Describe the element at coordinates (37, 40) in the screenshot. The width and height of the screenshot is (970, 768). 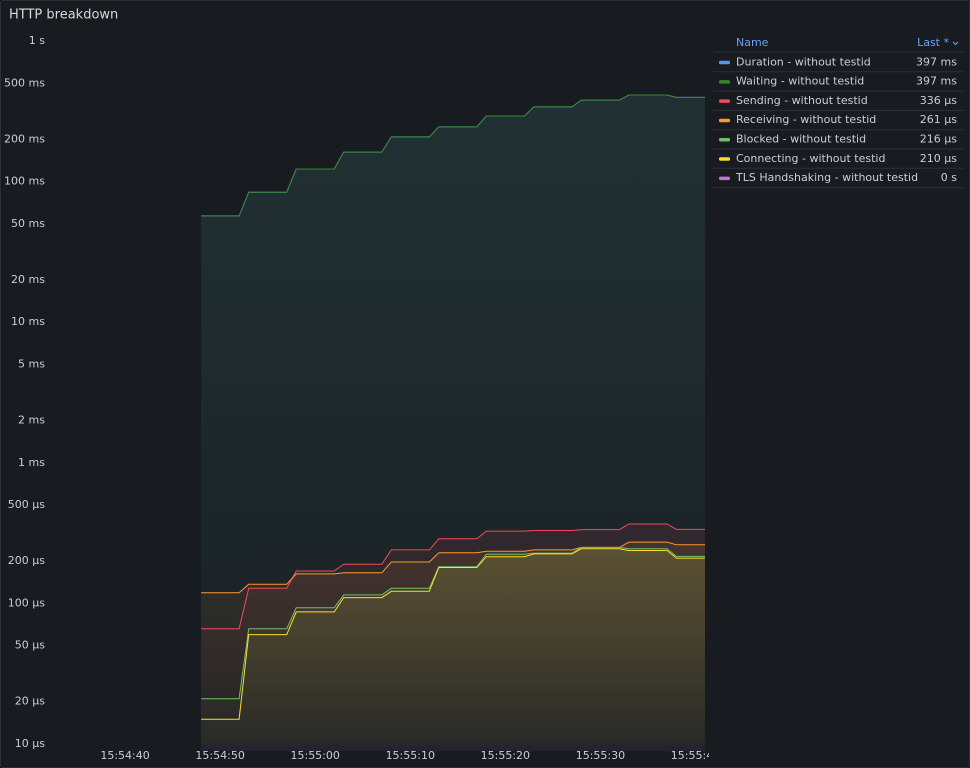
I see `y-tick-label: 1 s` at that location.